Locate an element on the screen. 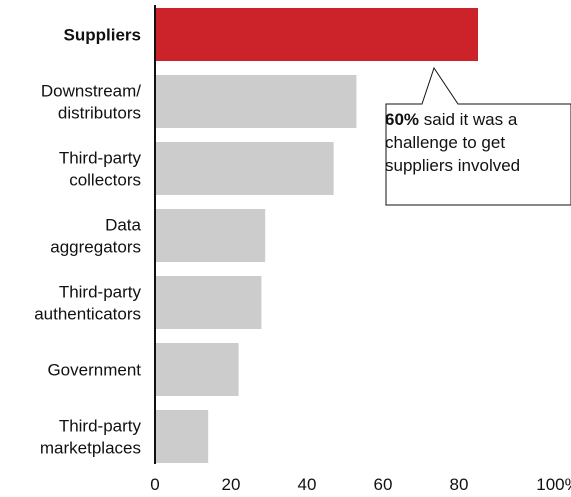 The width and height of the screenshot is (571, 497). bar-downstream-distributors is located at coordinates (256, 101).